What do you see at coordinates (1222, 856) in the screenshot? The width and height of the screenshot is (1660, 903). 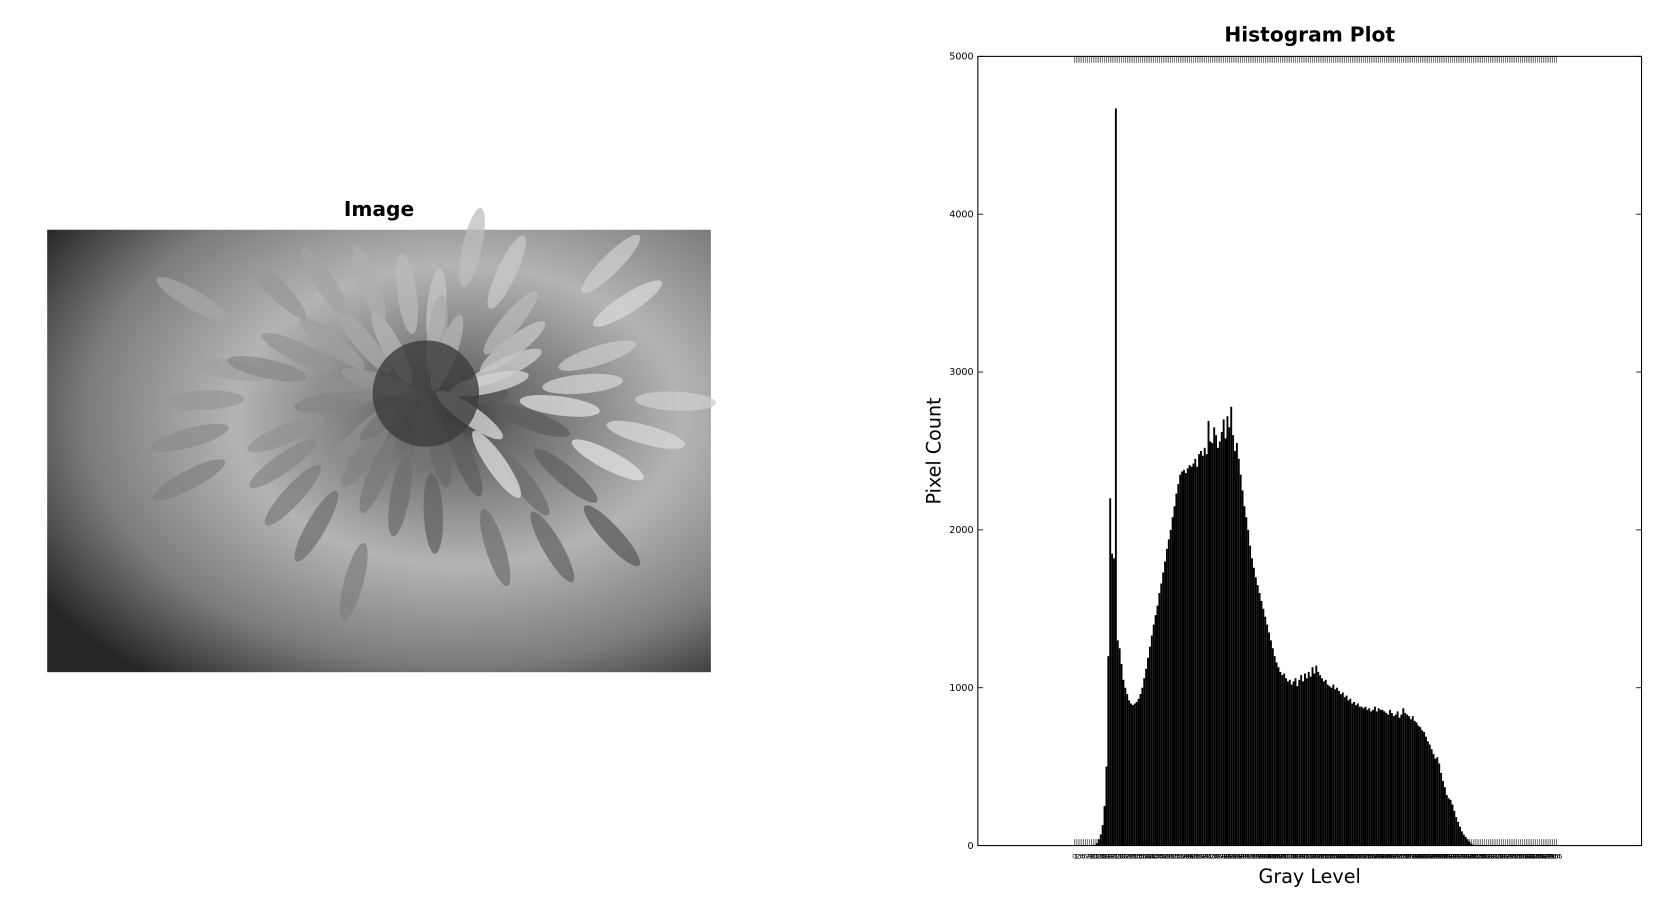 I see `x-tick-label: 78` at bounding box center [1222, 856].